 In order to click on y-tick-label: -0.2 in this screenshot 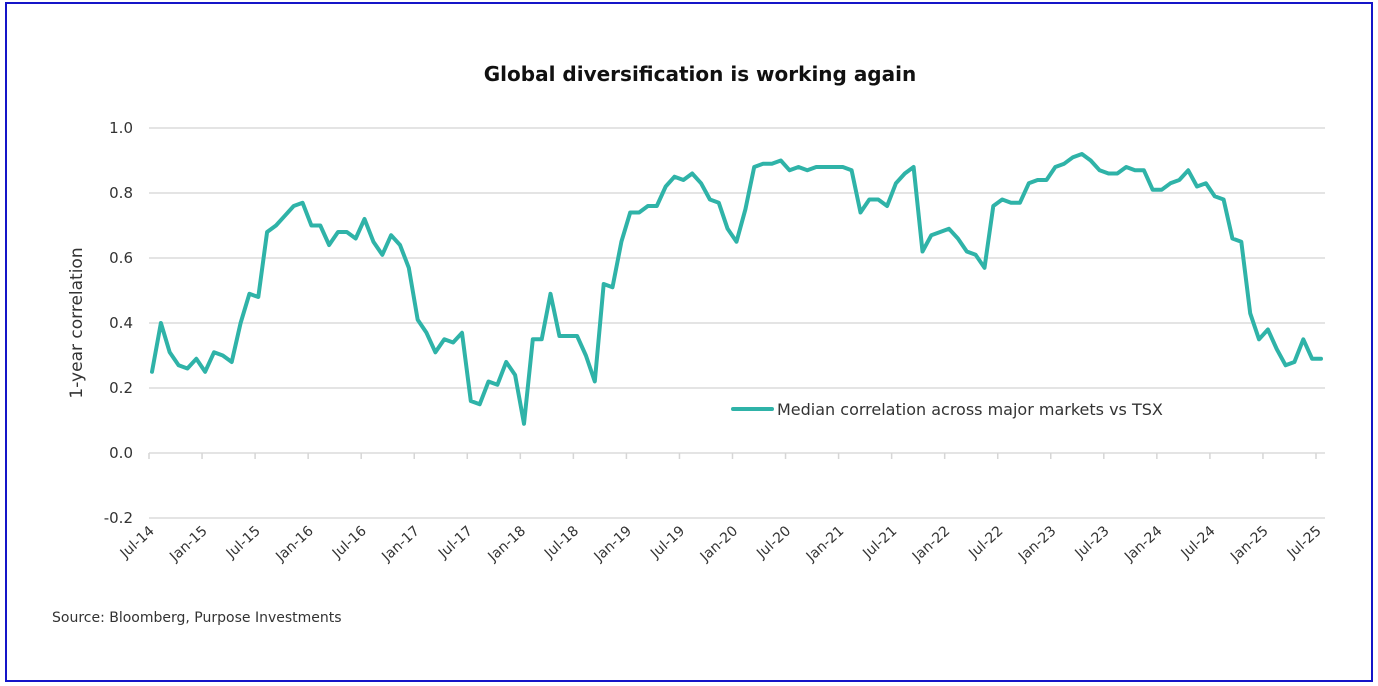, I will do `click(118, 518)`.